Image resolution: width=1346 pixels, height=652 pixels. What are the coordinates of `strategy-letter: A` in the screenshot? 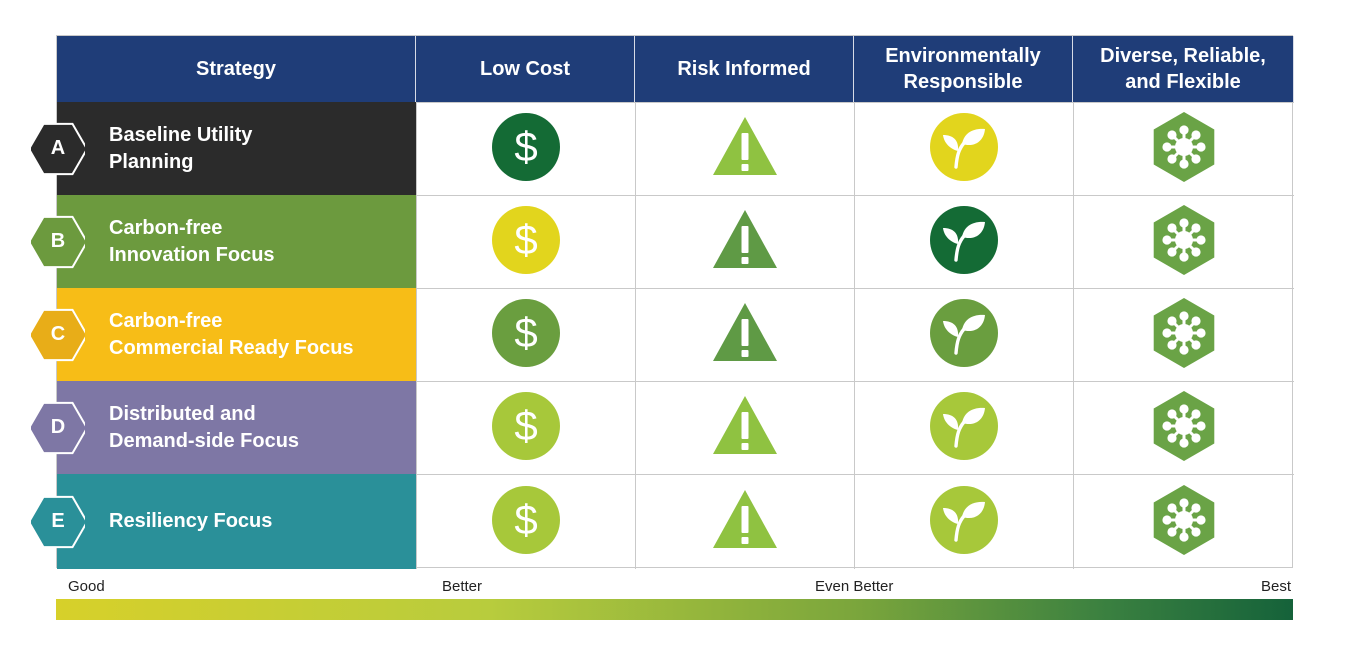 It's located at (58, 148).